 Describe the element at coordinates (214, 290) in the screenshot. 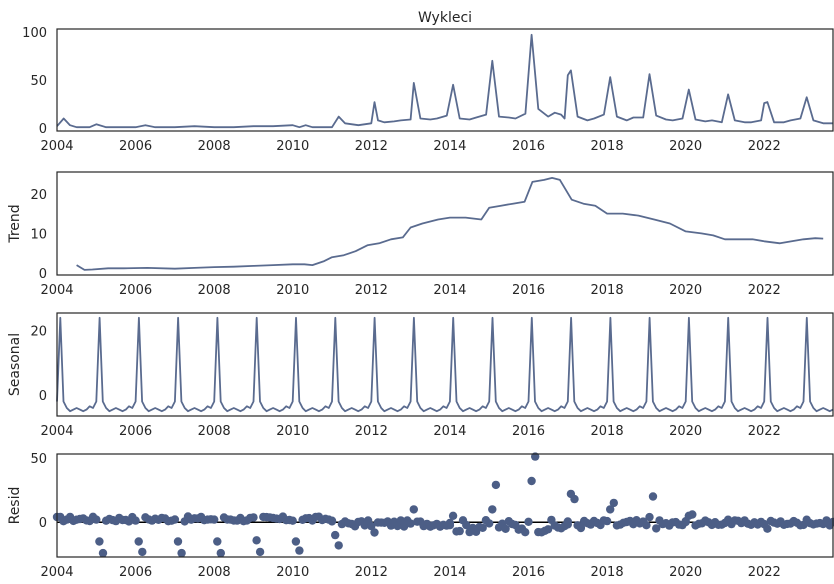

I see `trend-xtick-label: 2008` at that location.